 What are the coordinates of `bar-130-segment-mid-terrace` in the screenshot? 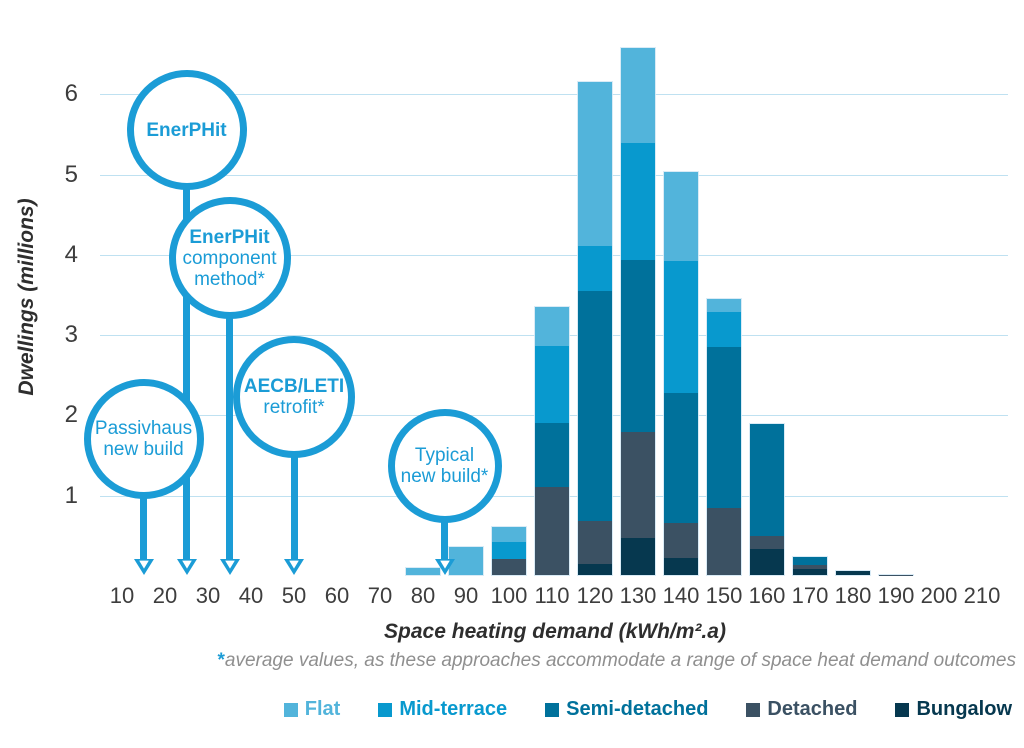 It's located at (638, 201).